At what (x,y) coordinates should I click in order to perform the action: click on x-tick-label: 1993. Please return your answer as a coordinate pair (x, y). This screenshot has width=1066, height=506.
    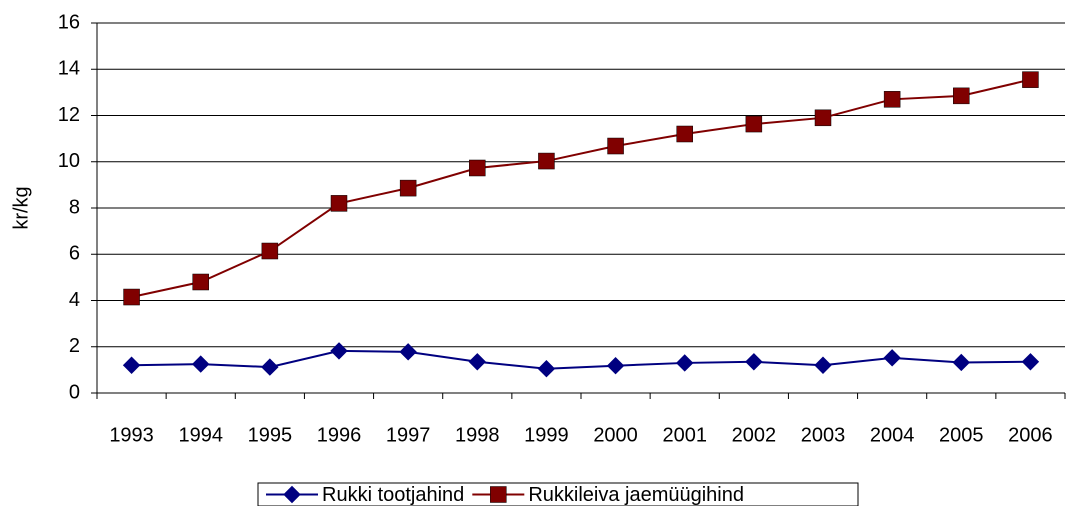
    Looking at the image, I should click on (131, 435).